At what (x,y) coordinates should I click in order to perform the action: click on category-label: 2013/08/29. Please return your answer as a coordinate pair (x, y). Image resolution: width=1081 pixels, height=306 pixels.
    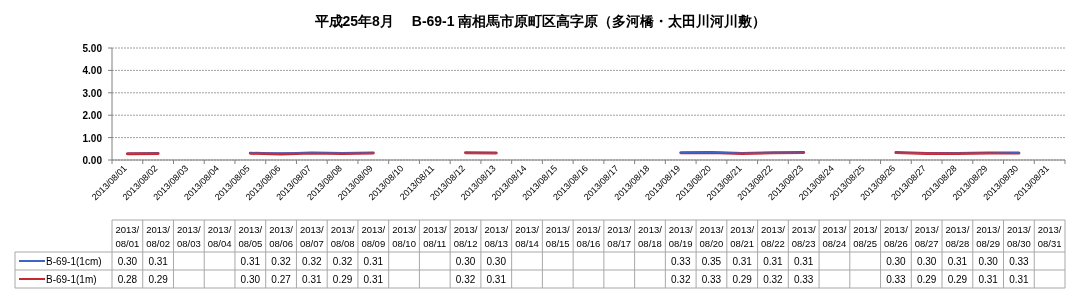
    Looking at the image, I should click on (988, 236).